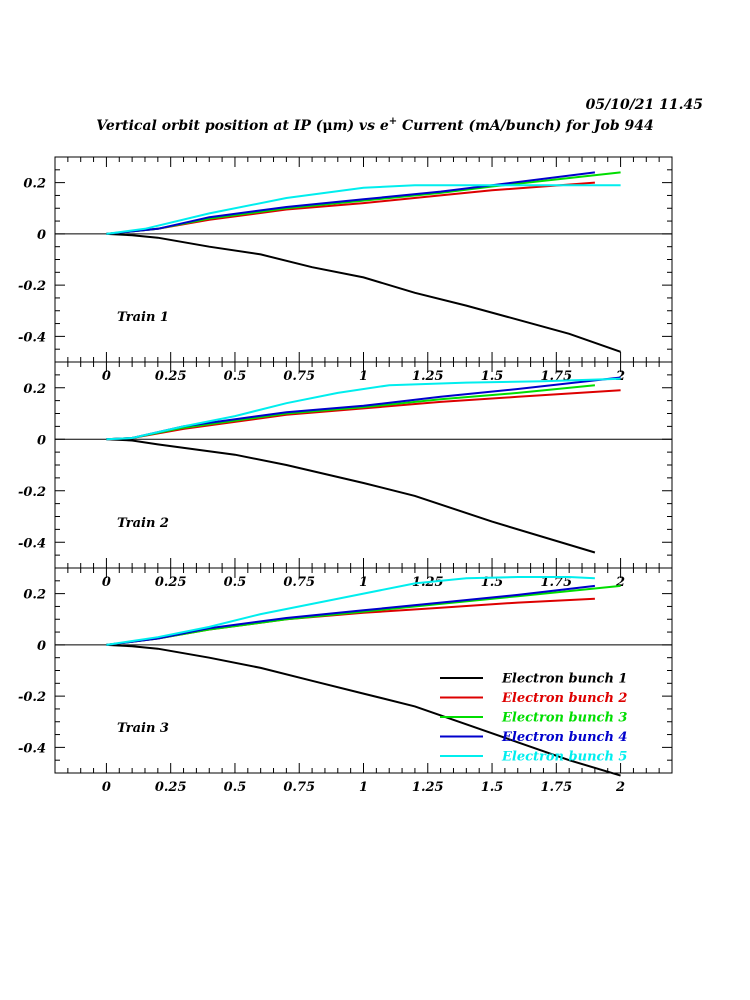 This screenshot has width=750, height=1000. What do you see at coordinates (564, 679) in the screenshot?
I see `legend-label: Electron bunch 1` at bounding box center [564, 679].